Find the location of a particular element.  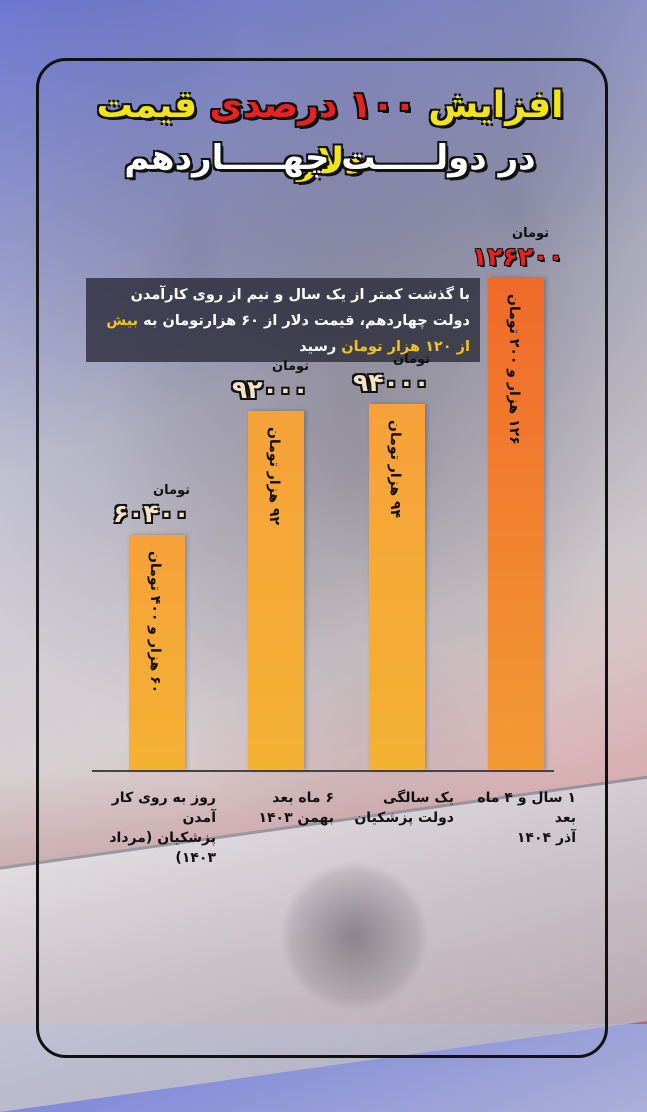

x-tick-label: ۱ سال و ۴ ماه بعد آذر ۱۴۰۴ is located at coordinates (514, 818).